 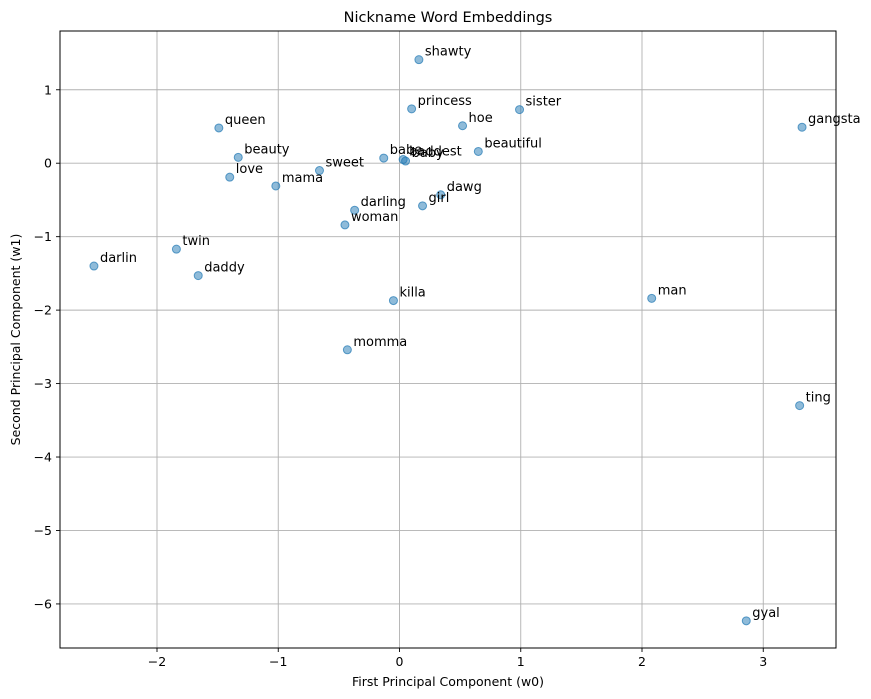 I want to click on data-point-sister, so click(x=520, y=110).